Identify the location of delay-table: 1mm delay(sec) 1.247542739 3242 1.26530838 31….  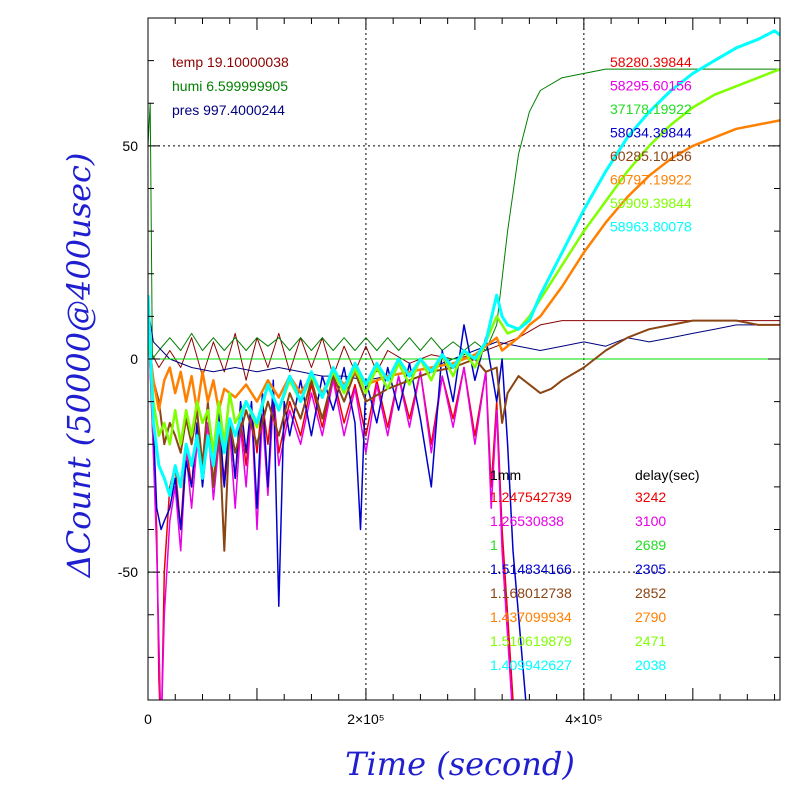
(595, 570).